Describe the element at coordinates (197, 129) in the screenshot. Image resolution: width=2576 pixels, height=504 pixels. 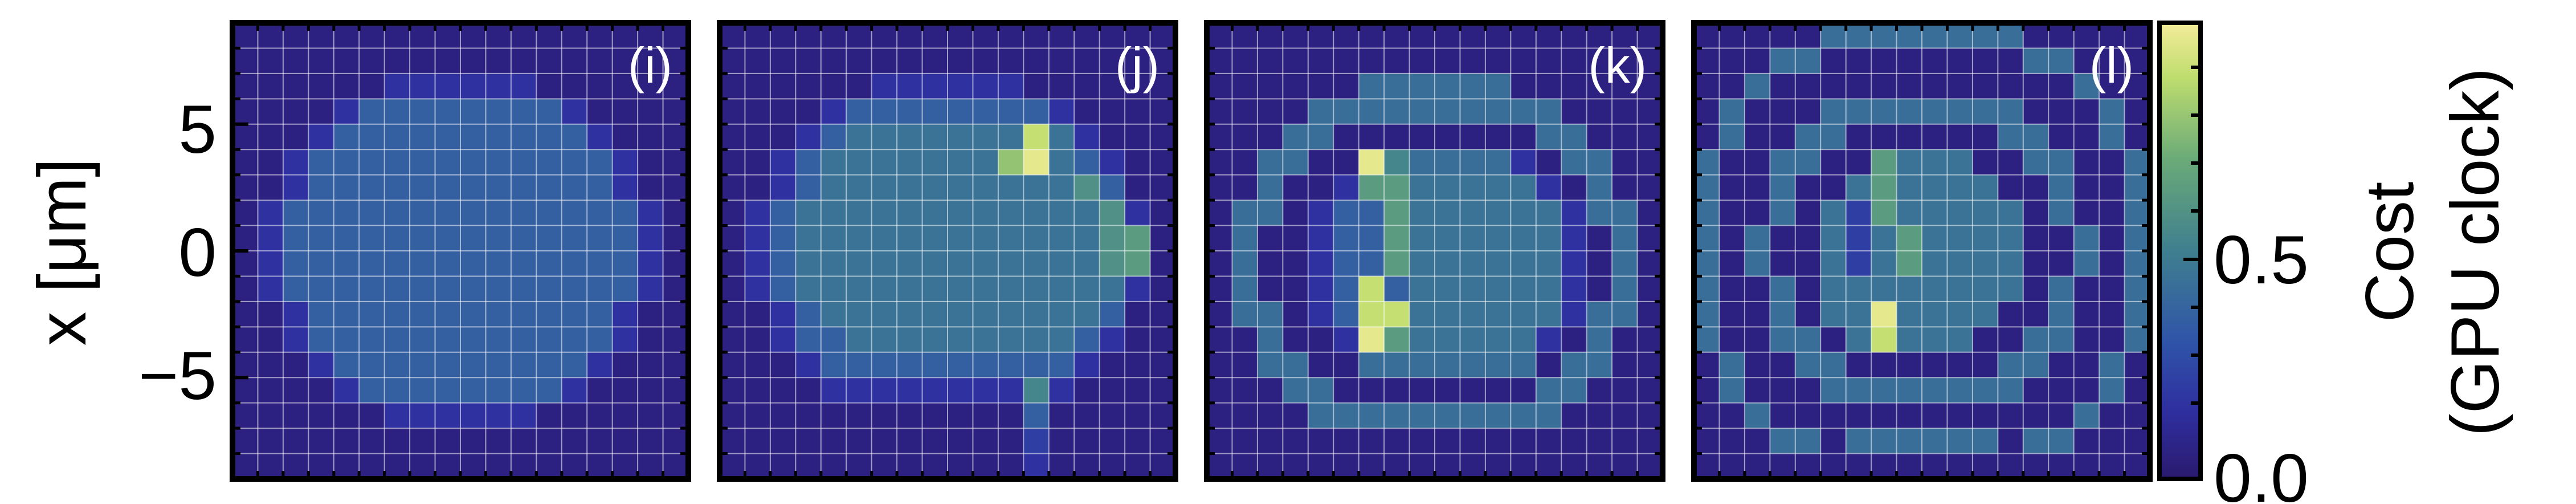
I see `y-tick-label: 5` at that location.